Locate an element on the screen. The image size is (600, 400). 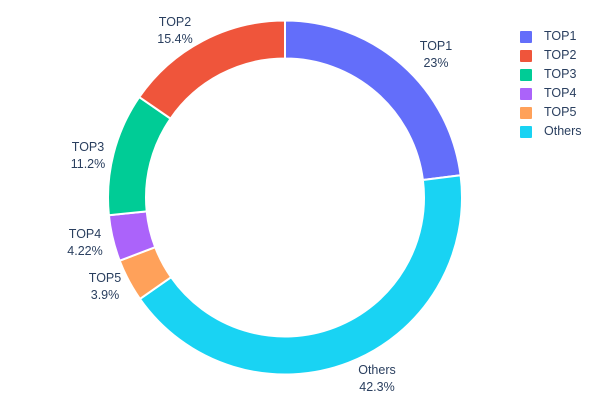
legend-item-others: Others is located at coordinates (551, 131).